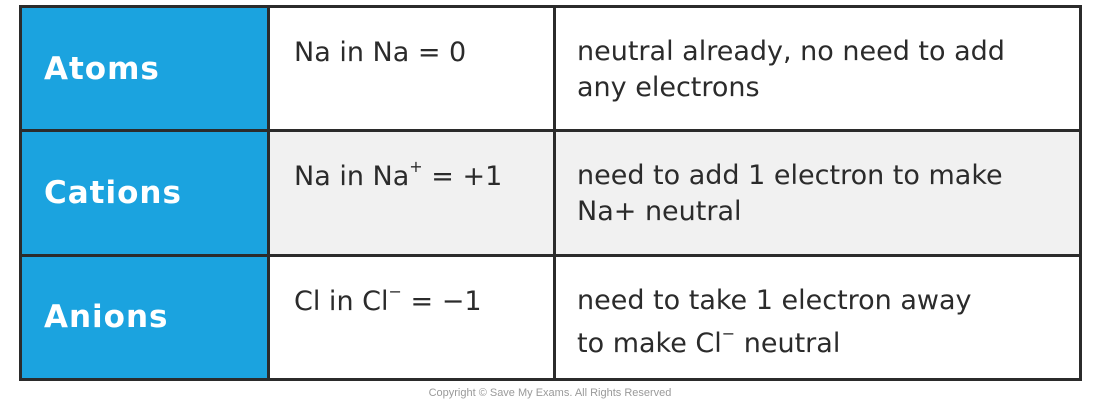  I want to click on value-cell-atoms: Na in Na = 0, so click(411, 69).